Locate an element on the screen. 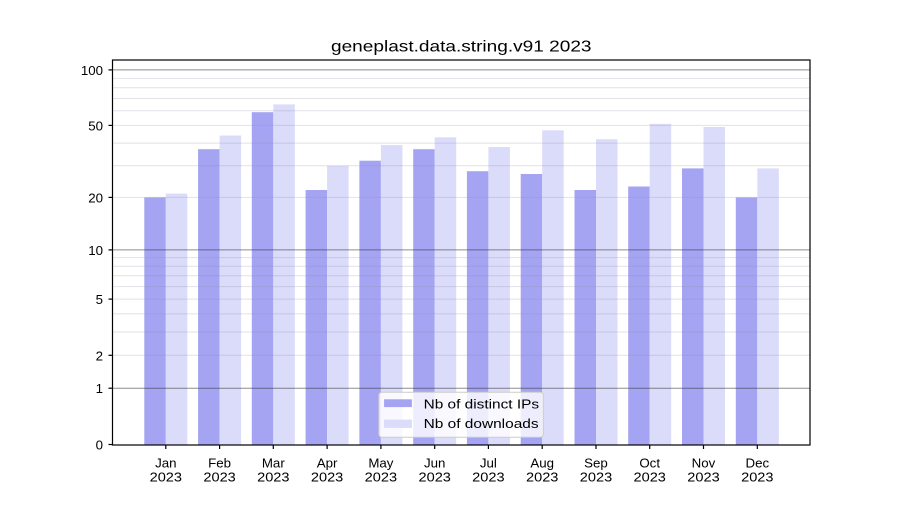 The image size is (900, 505). svg-text: Aug is located at coordinates (542, 463).